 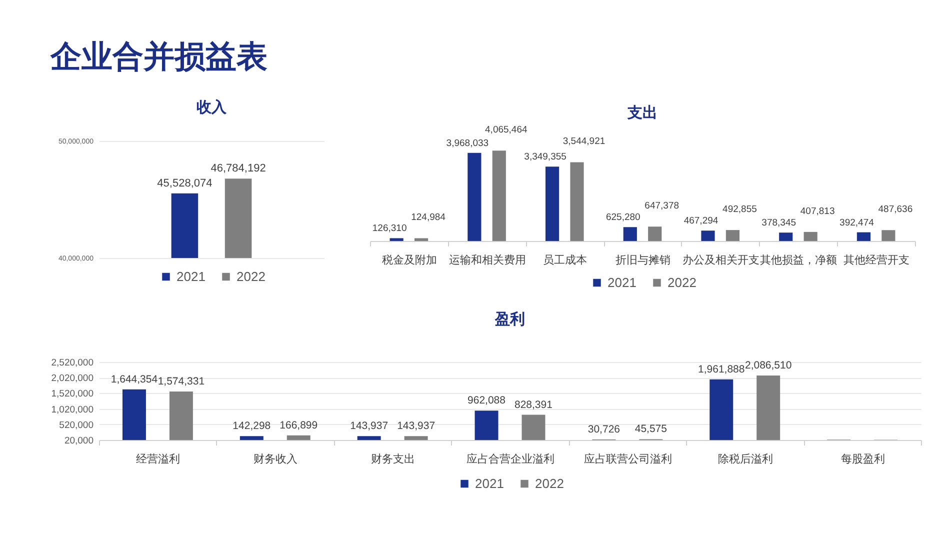 What do you see at coordinates (72, 378) in the screenshot?
I see `y-tick-label: 2,020,000` at bounding box center [72, 378].